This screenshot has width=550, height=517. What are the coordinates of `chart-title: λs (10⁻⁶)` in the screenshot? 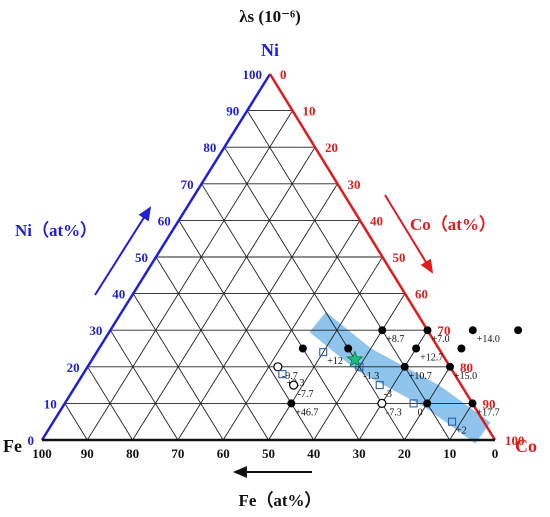 It's located at (270, 16).